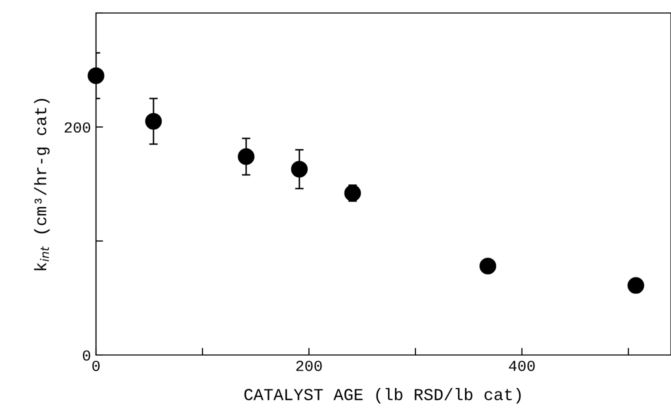  What do you see at coordinates (96, 366) in the screenshot?
I see `x-tick-label: 0` at bounding box center [96, 366].